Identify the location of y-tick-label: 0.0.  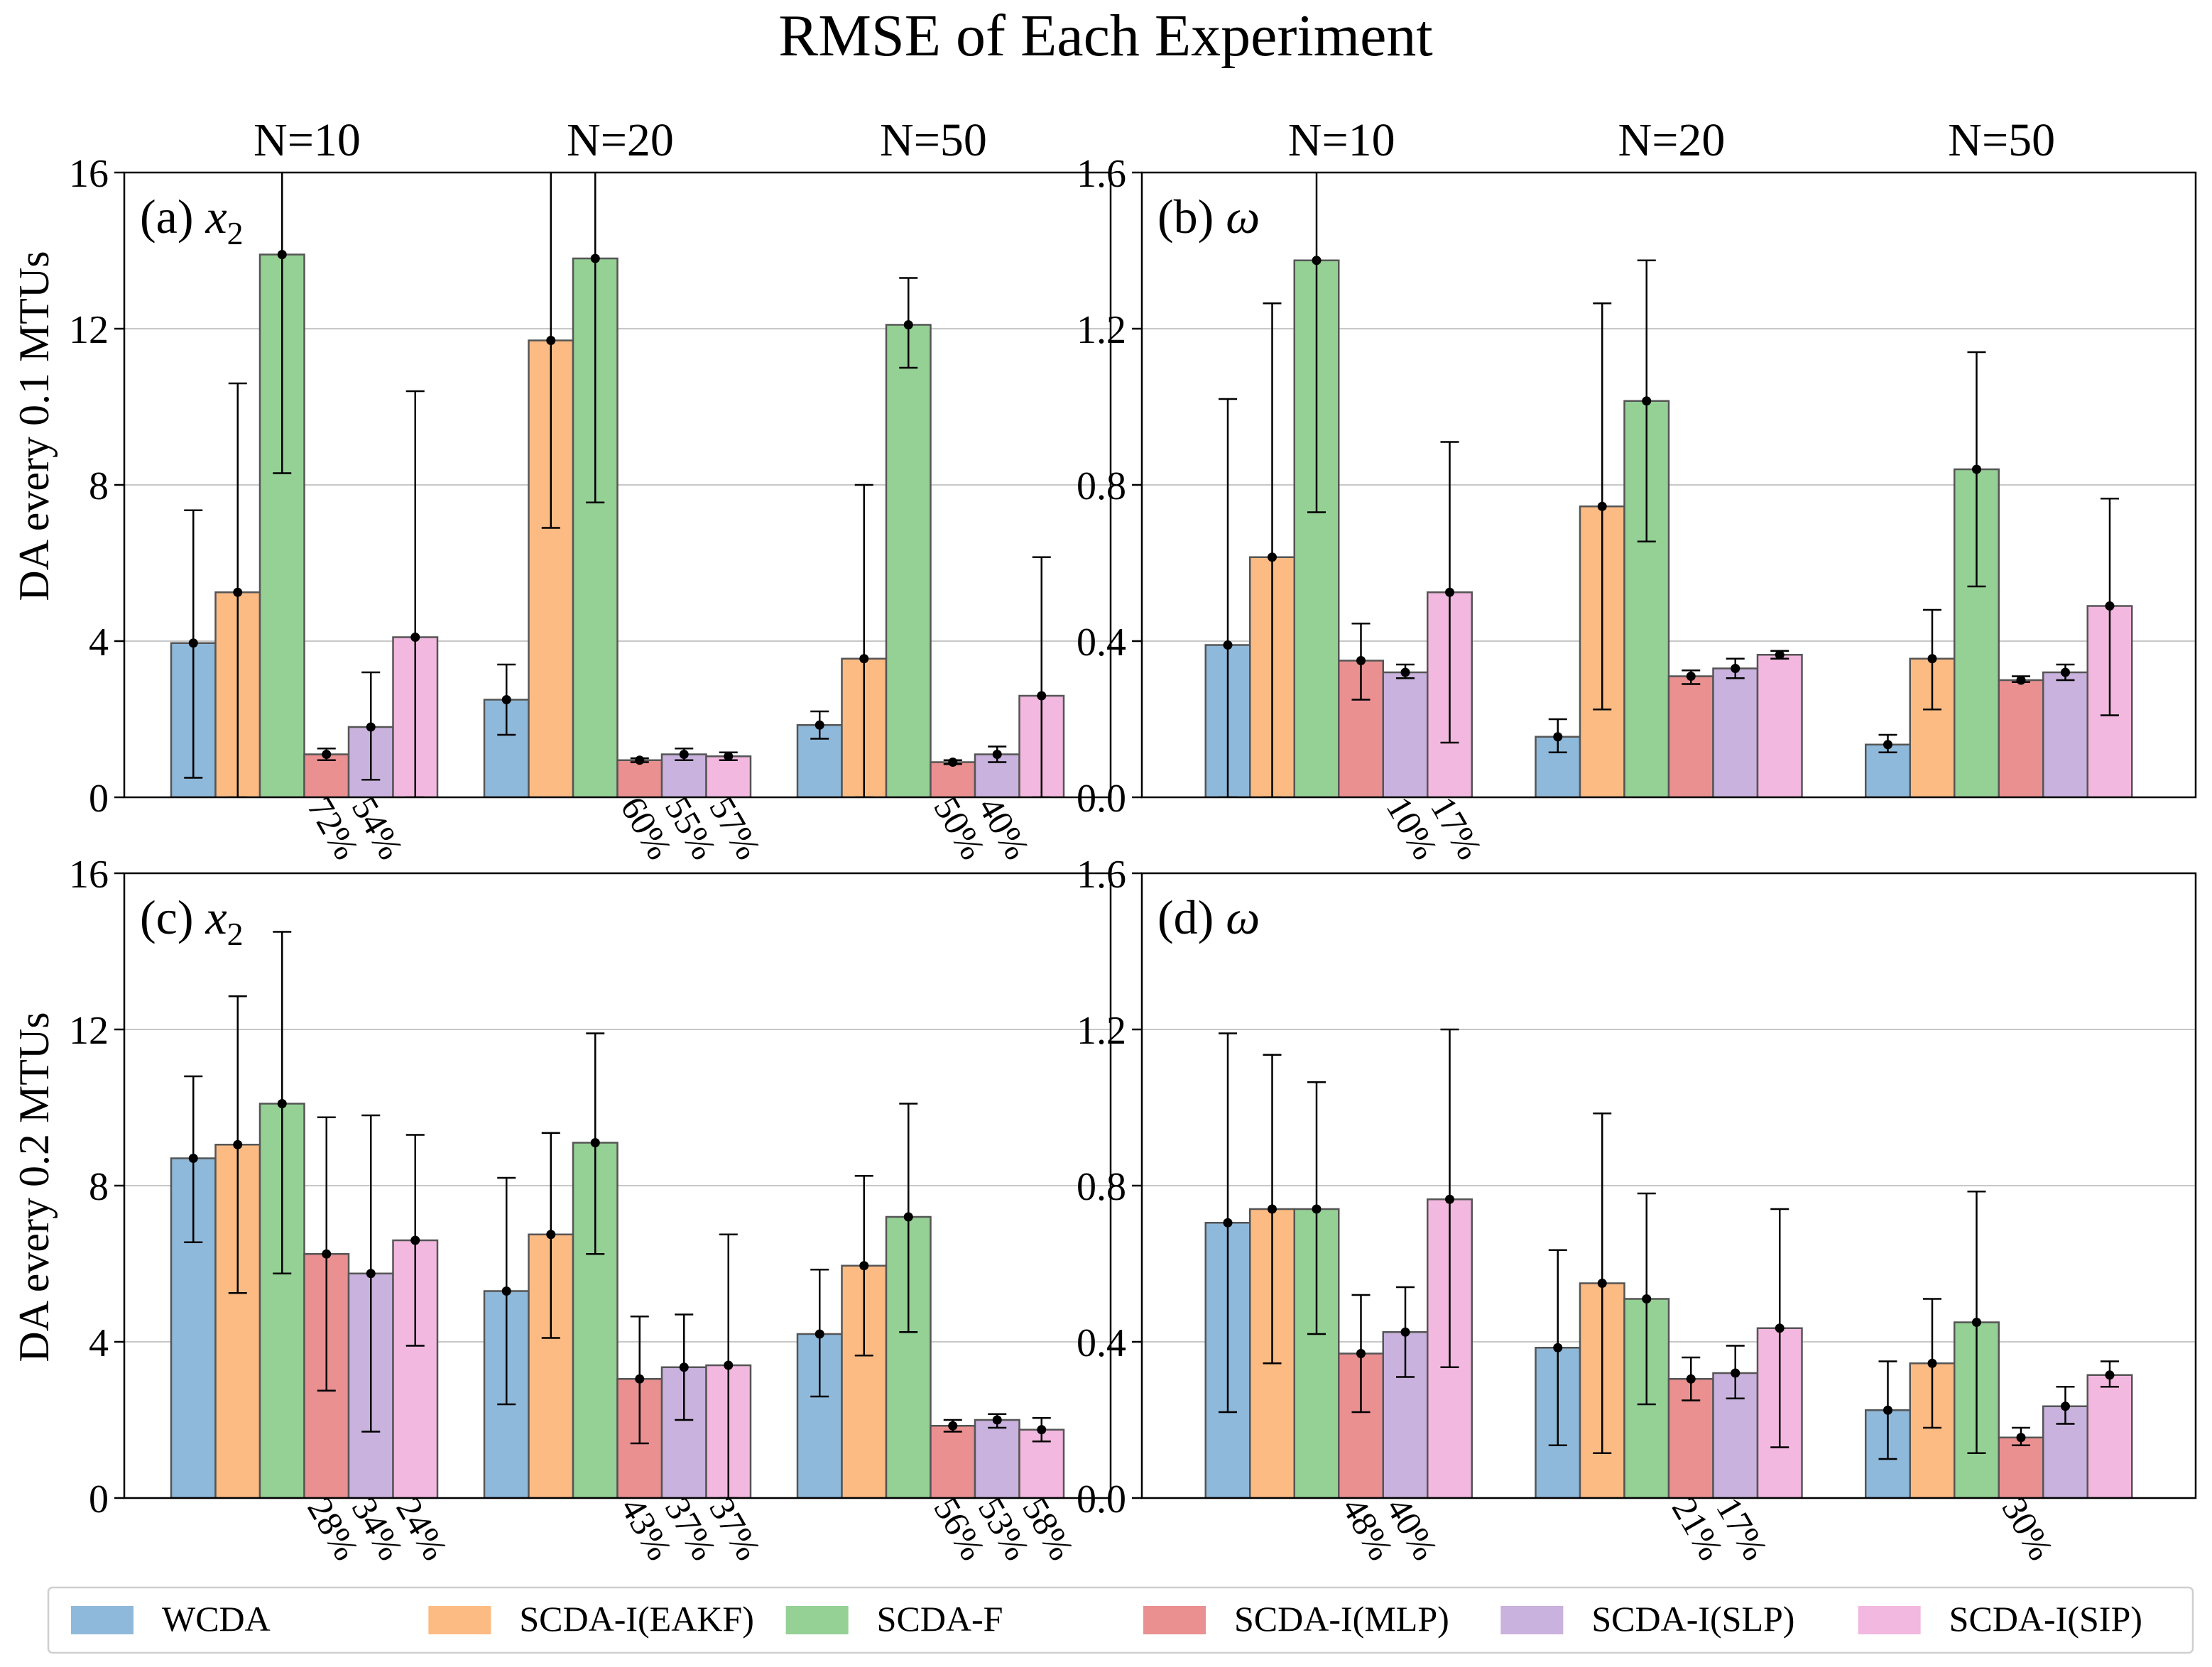
(1101, 799).